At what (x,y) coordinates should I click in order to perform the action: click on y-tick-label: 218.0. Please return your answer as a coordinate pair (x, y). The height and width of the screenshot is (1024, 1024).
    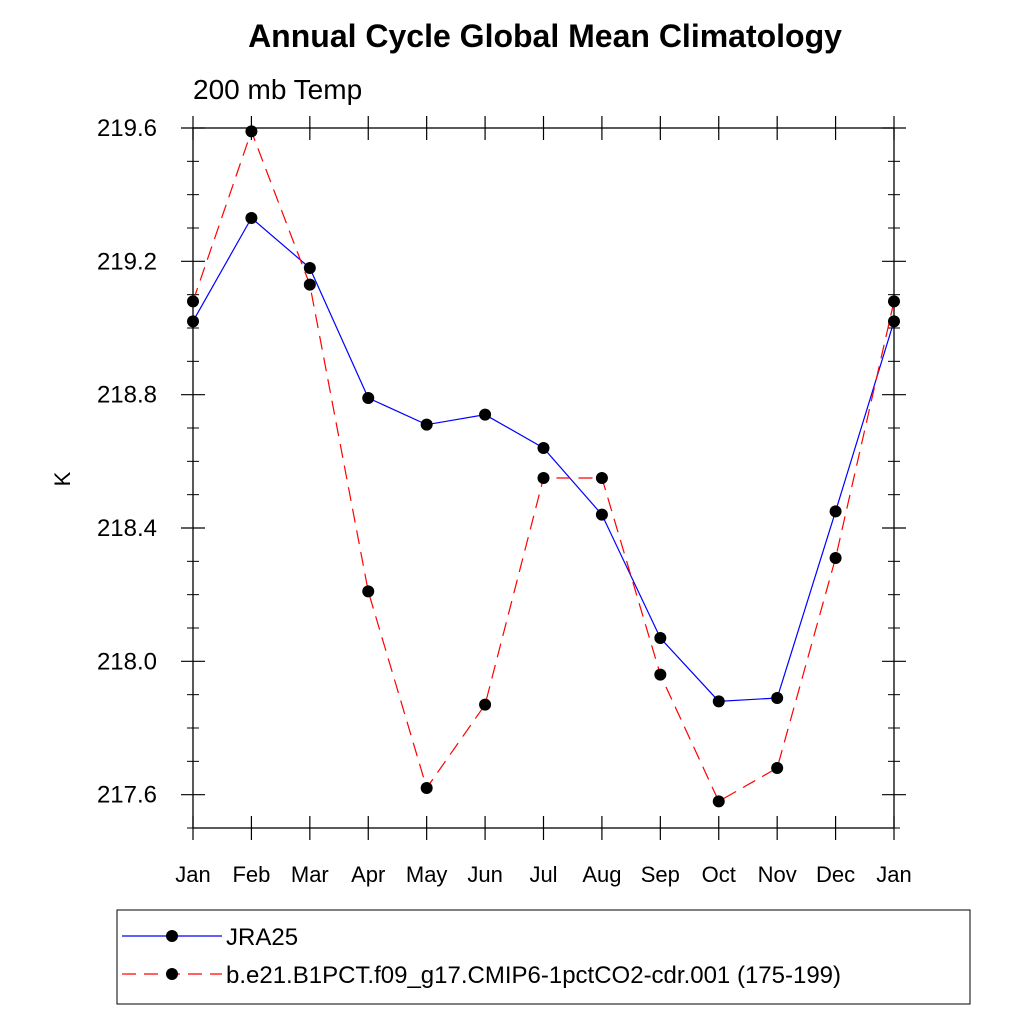
    Looking at the image, I should click on (127, 661).